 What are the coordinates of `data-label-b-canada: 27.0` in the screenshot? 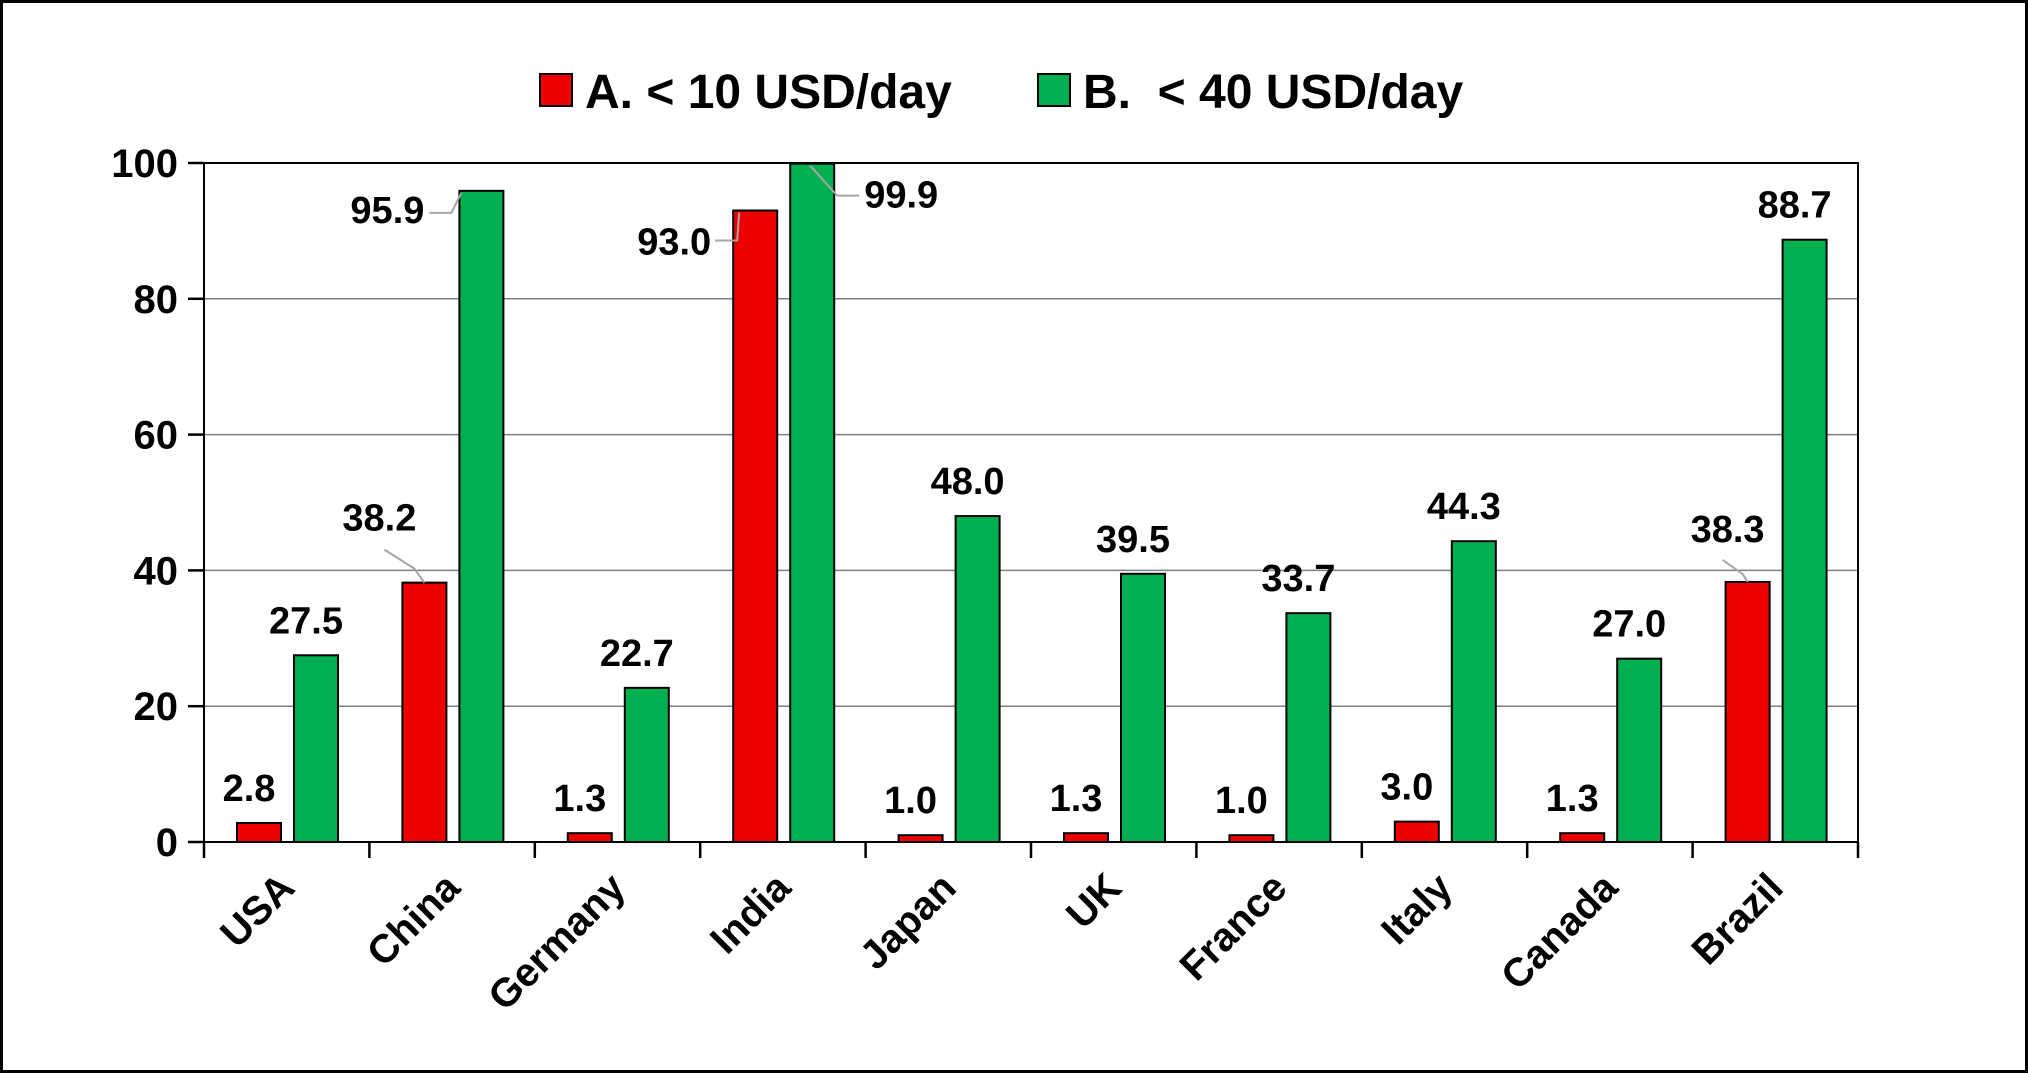 It's located at (1629, 625).